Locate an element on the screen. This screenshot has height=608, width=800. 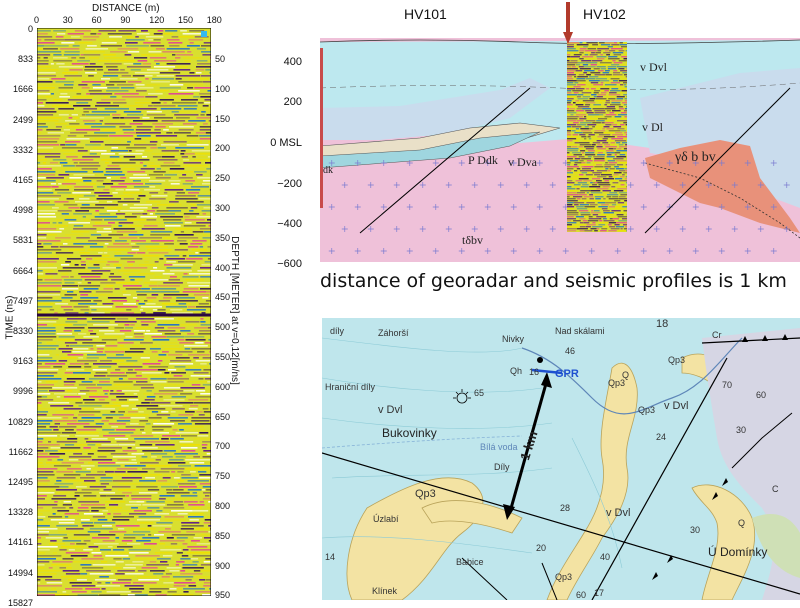
map-unit-qp3-5: Qp3 is located at coordinates (676, 360).